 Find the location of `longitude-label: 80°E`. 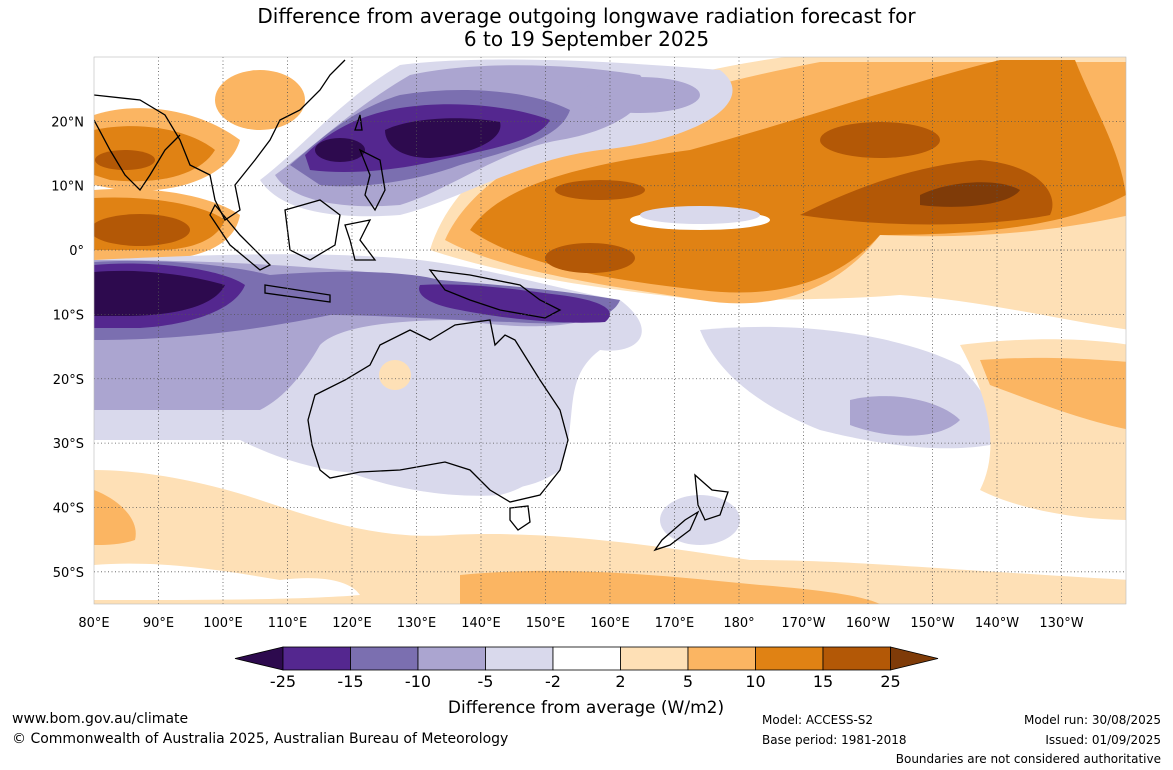

longitude-label: 80°E is located at coordinates (93, 623).